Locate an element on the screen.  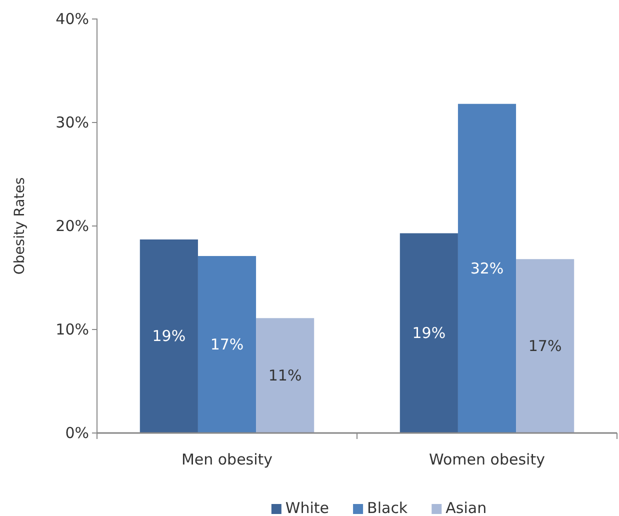
data-label: 32% is located at coordinates (487, 268).